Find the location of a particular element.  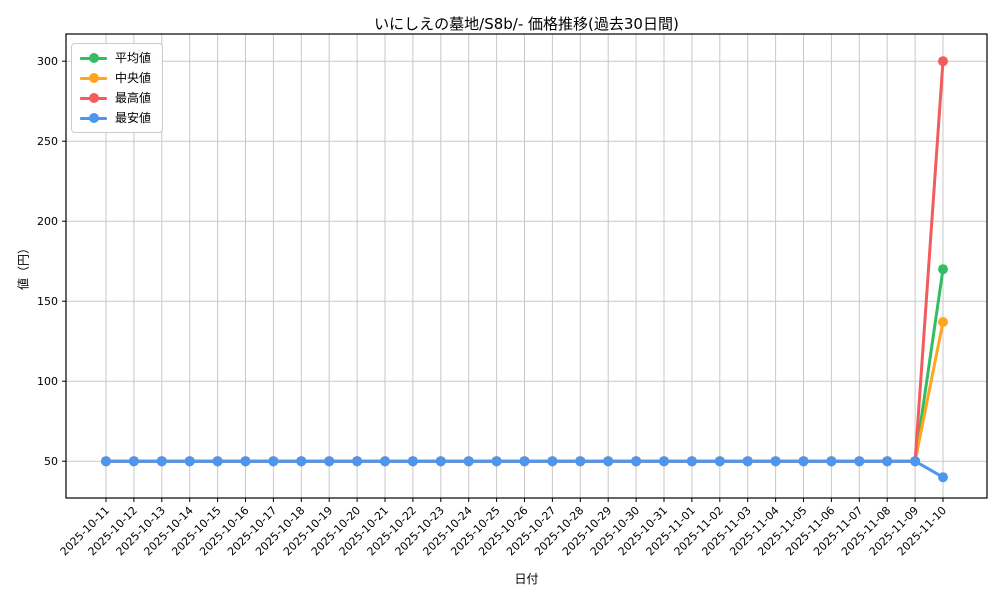

y-tick-label: 150 is located at coordinates (47, 301).